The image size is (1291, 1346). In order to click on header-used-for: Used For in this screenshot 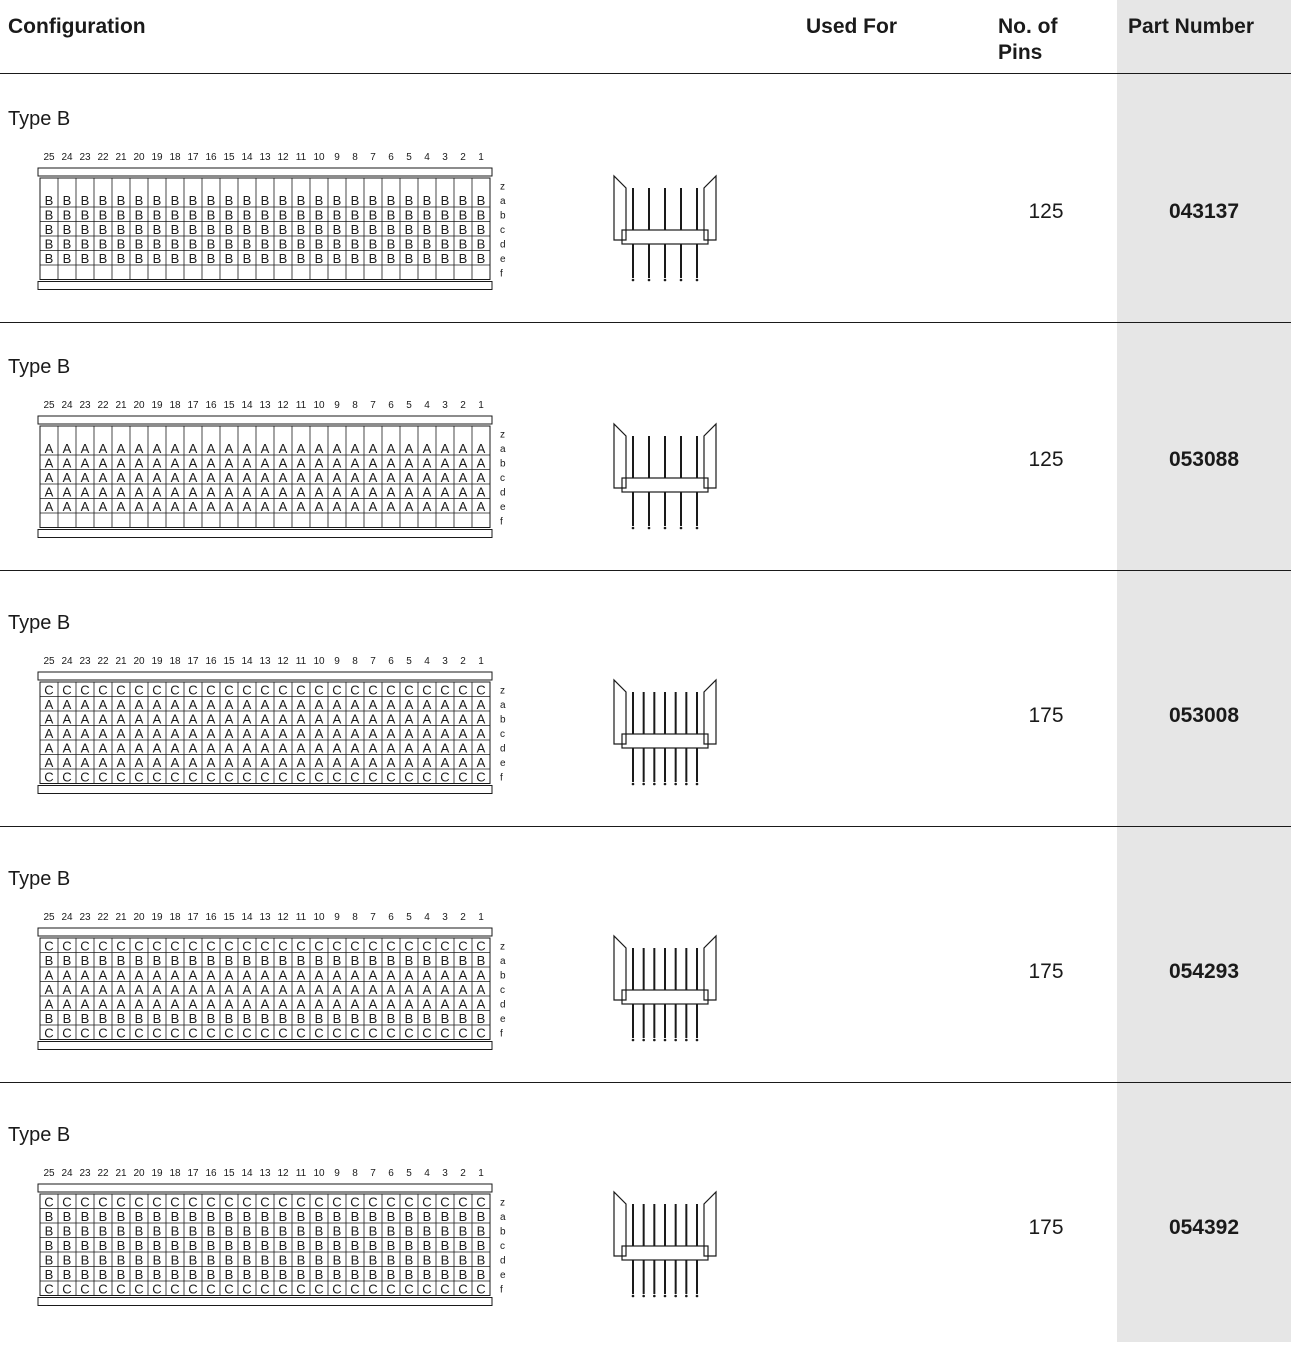, I will do `click(852, 26)`.